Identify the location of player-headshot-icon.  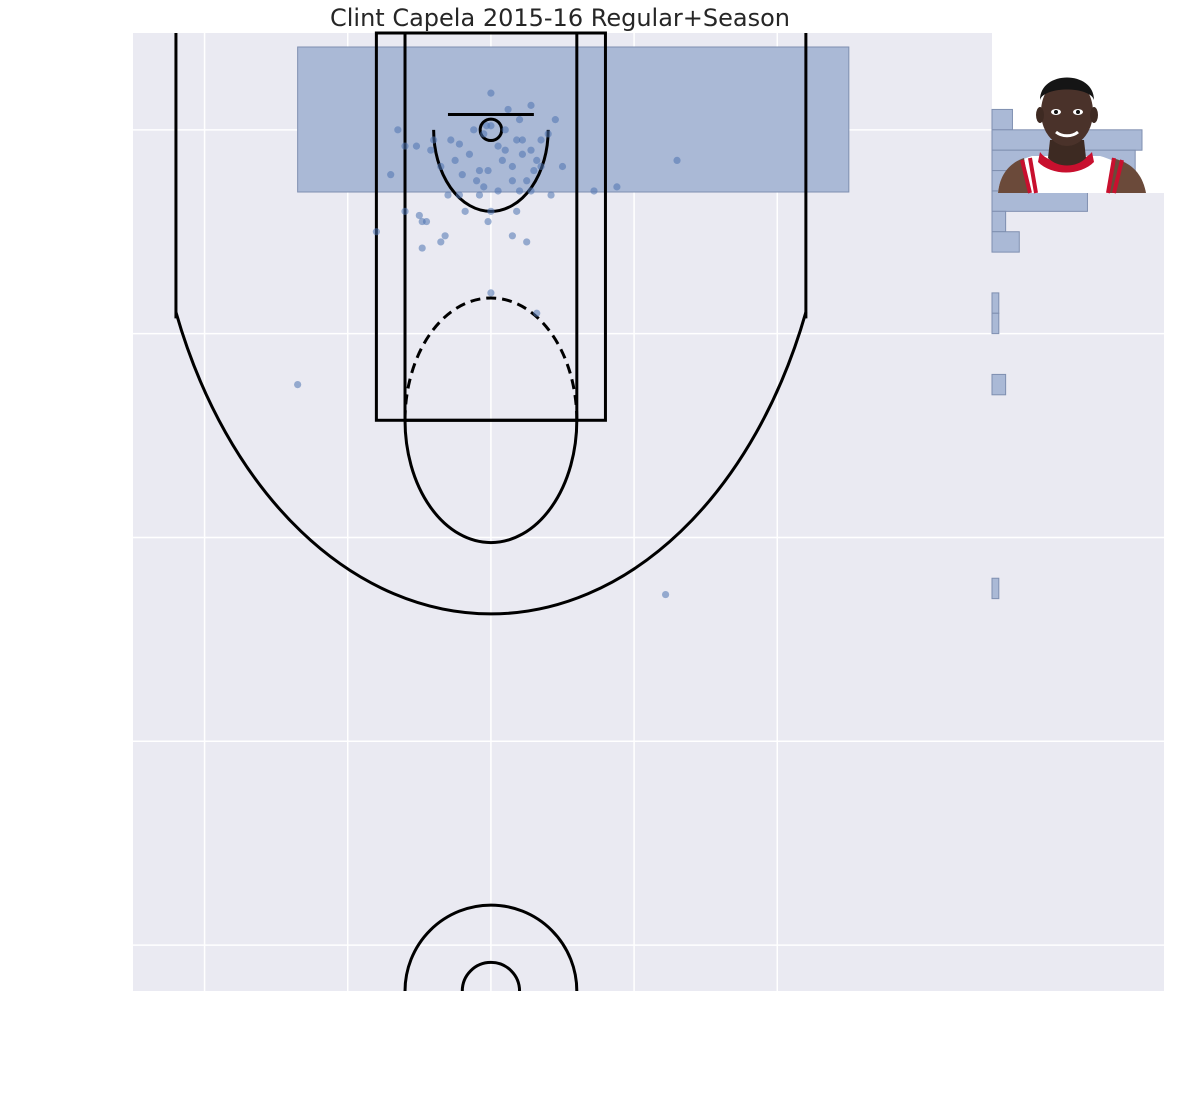
(1072, 135).